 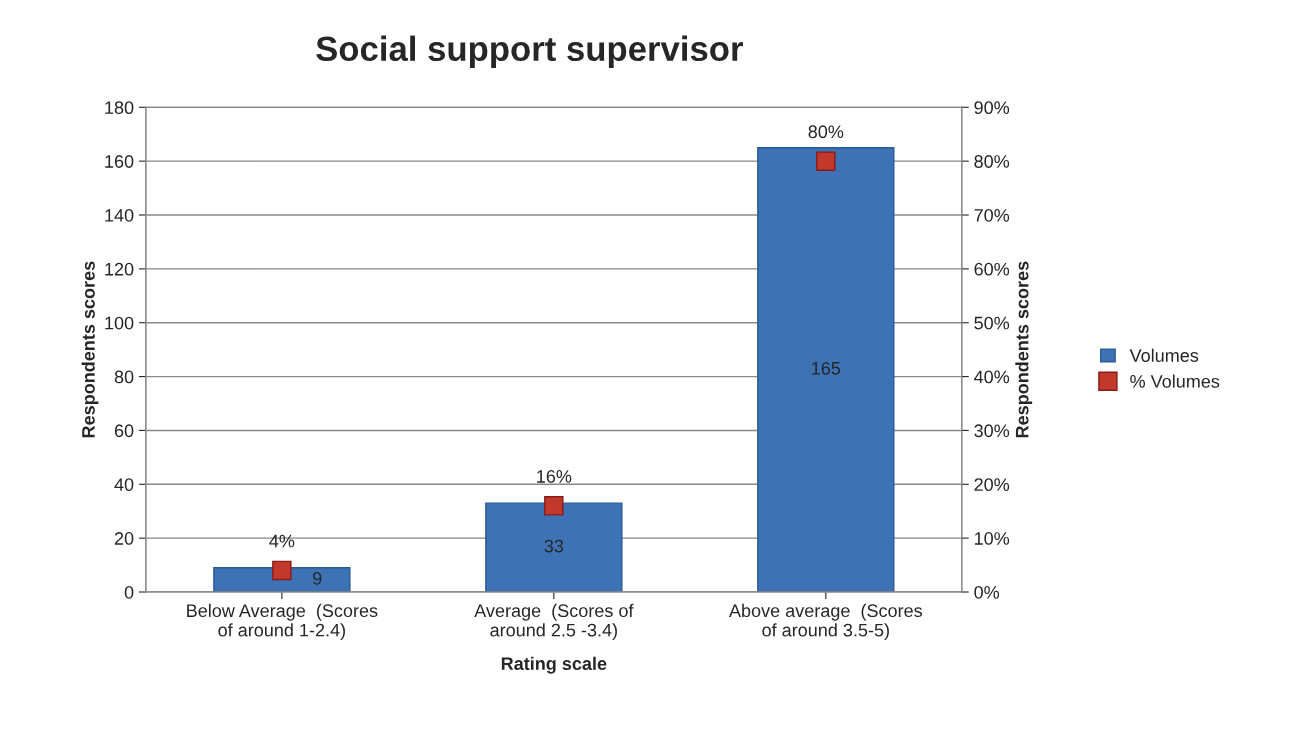 I want to click on y2-tick-label: 30%, so click(x=992, y=431).